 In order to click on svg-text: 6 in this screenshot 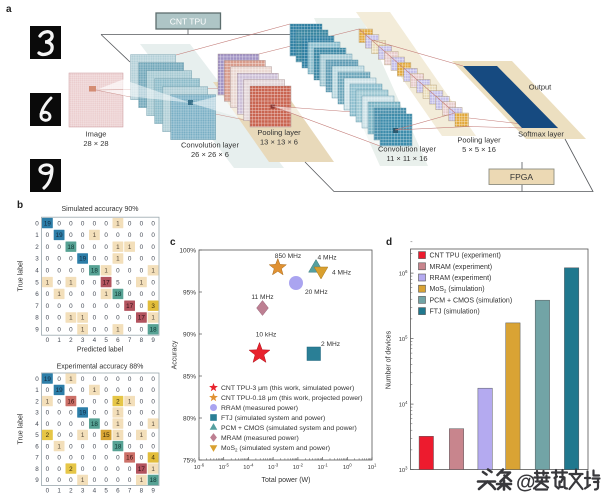, I will do `click(118, 340)`.